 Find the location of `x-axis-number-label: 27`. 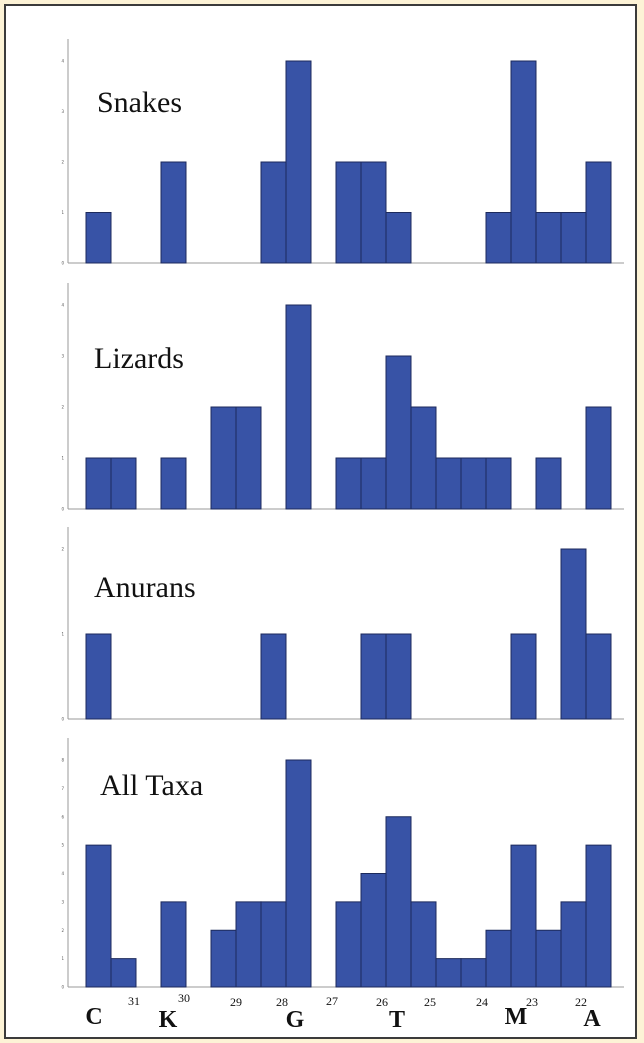

x-axis-number-label: 27 is located at coordinates (332, 1001).